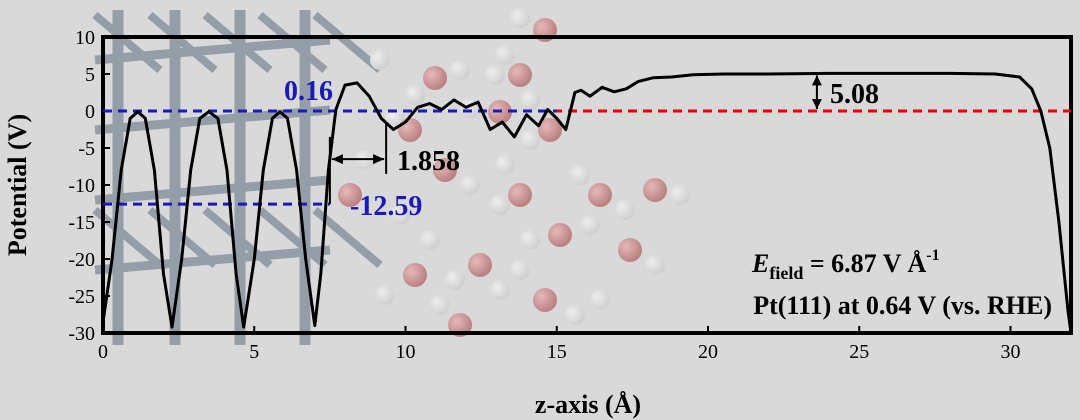  Describe the element at coordinates (577, 138) in the screenshot. I see `annotation-arrows` at that location.